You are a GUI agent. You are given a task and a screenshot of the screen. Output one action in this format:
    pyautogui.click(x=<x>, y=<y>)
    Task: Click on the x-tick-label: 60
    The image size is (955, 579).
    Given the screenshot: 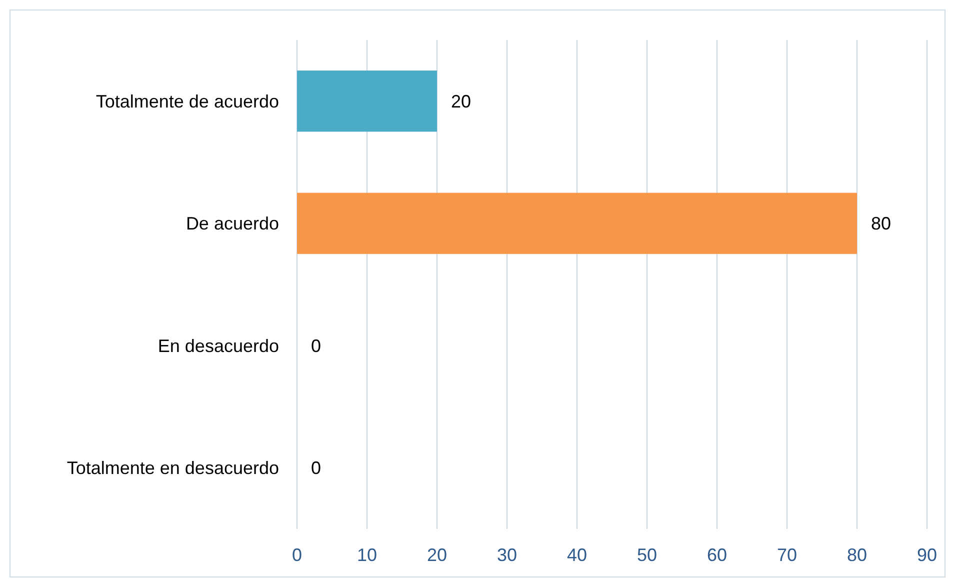 What is the action you would take?
    pyautogui.click(x=717, y=555)
    